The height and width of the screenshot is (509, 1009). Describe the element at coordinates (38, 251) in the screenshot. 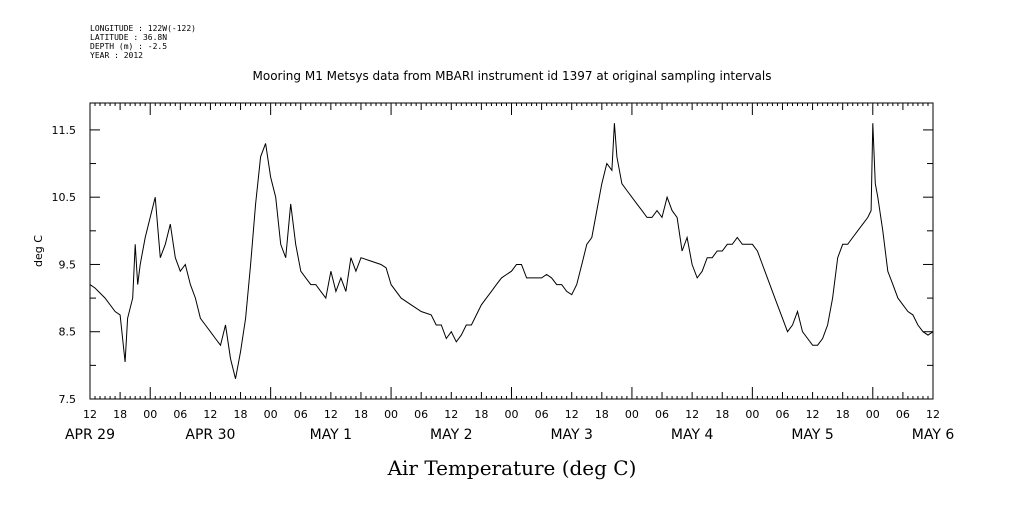

I see `y-axis-label: deg C` at that location.